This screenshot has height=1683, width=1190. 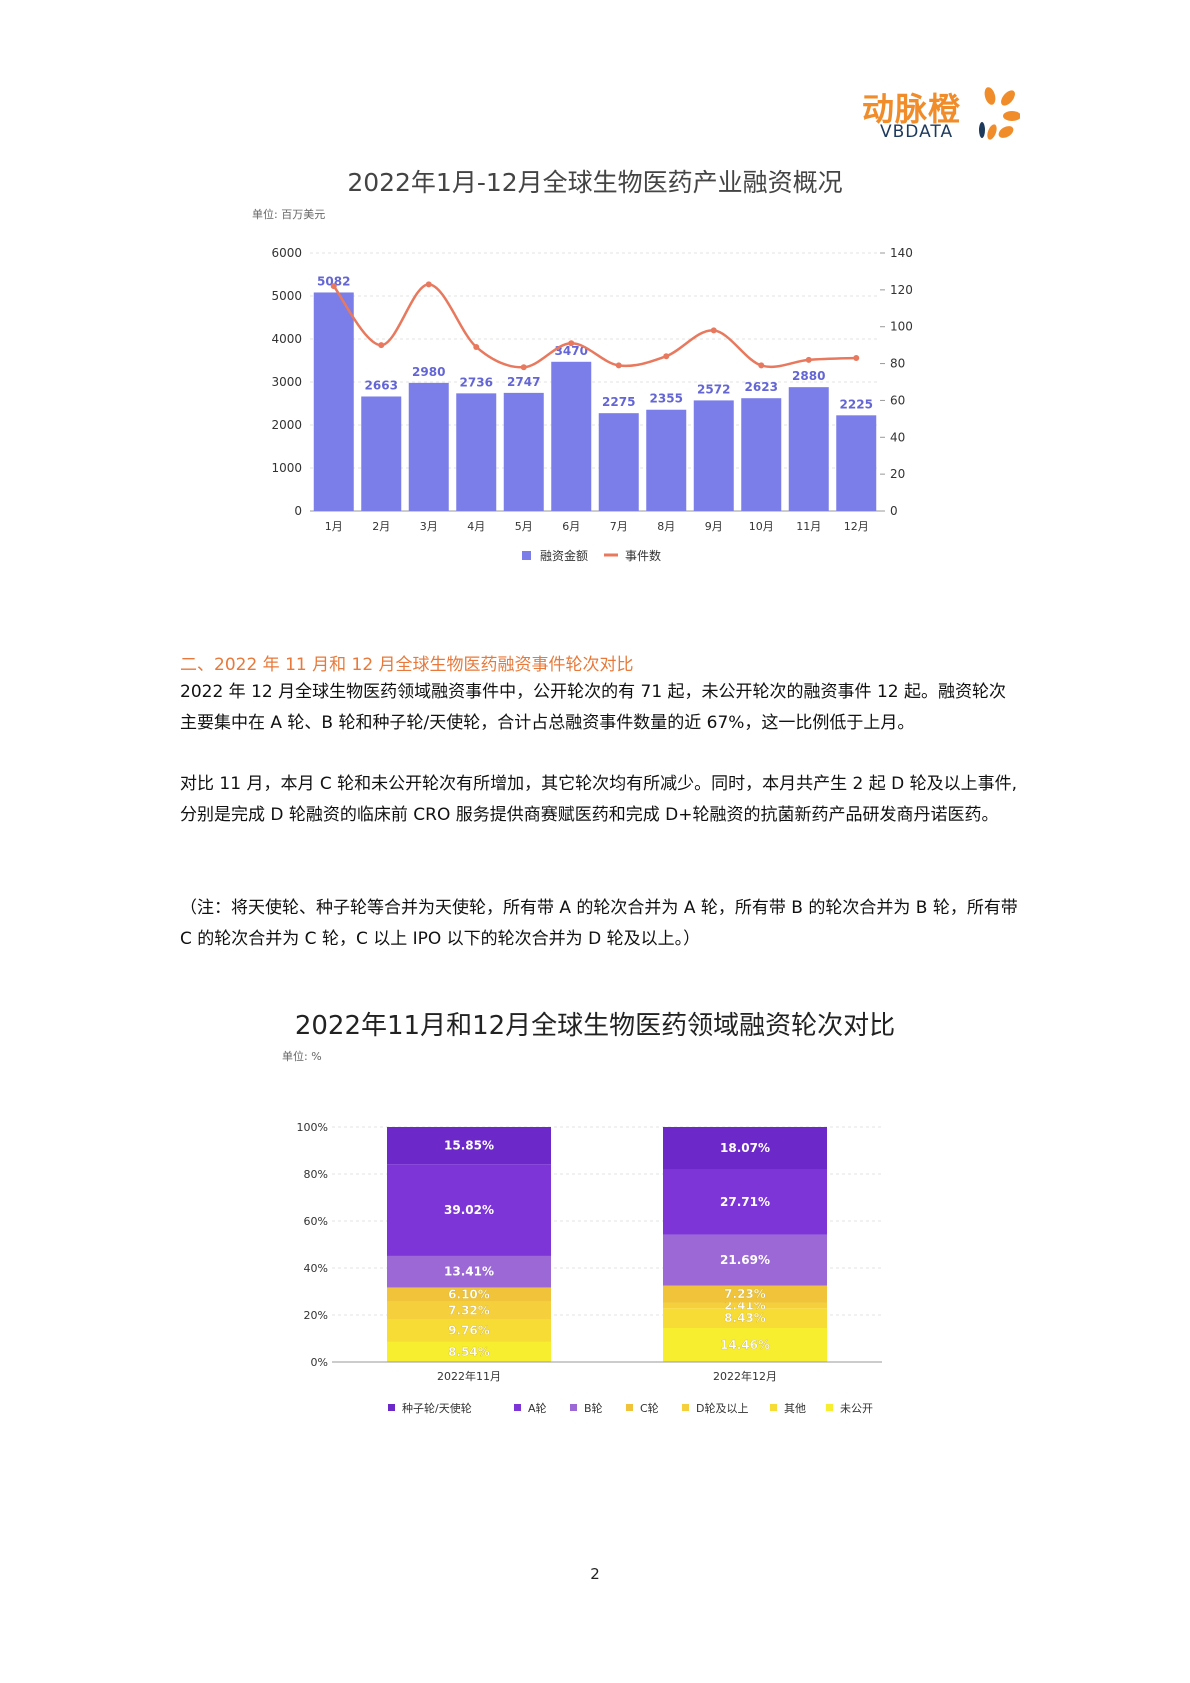 What do you see at coordinates (407, 665) in the screenshot?
I see `section-heading: 二、2022 年 11 月和 12 月全球生物医药融资事件轮次对比` at bounding box center [407, 665].